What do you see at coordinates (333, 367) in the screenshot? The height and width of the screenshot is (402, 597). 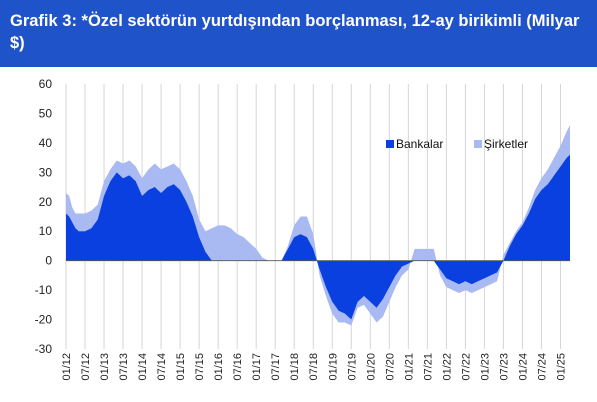 I see `x-tick-label: 01/19` at bounding box center [333, 367].